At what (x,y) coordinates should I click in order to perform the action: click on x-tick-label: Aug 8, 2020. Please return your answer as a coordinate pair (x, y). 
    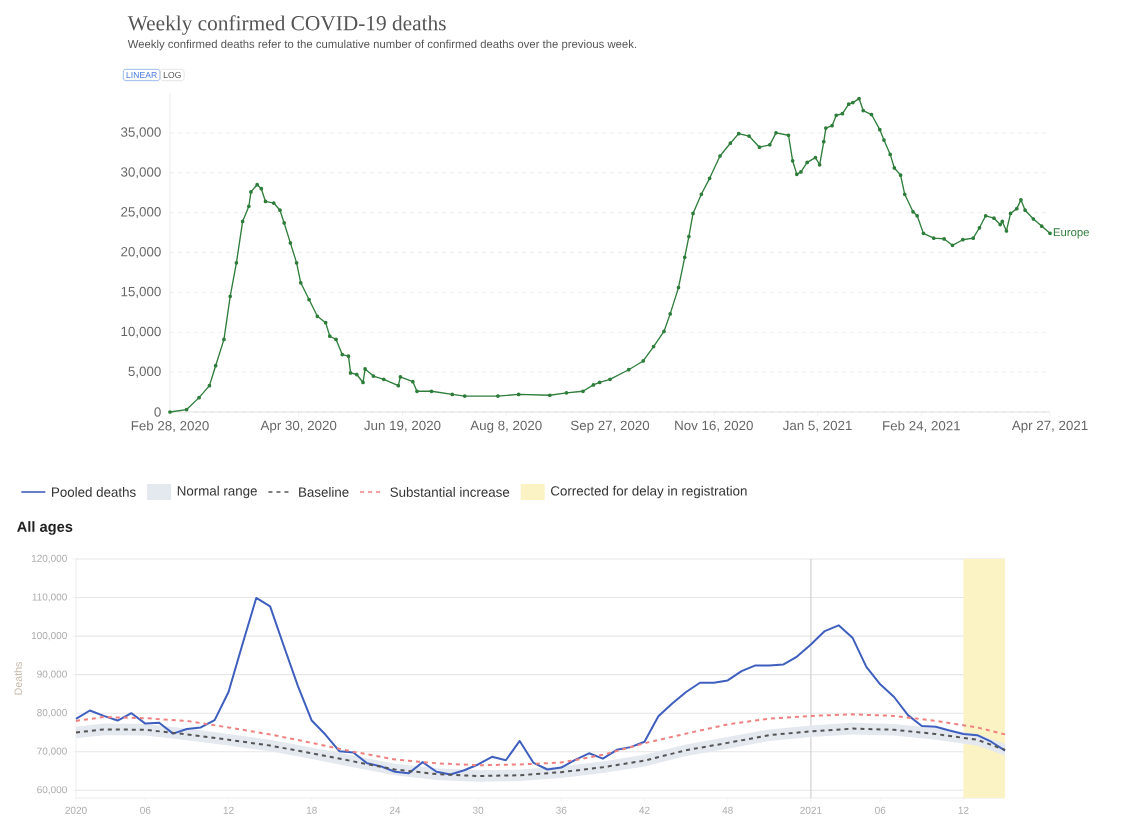
    Looking at the image, I should click on (506, 426).